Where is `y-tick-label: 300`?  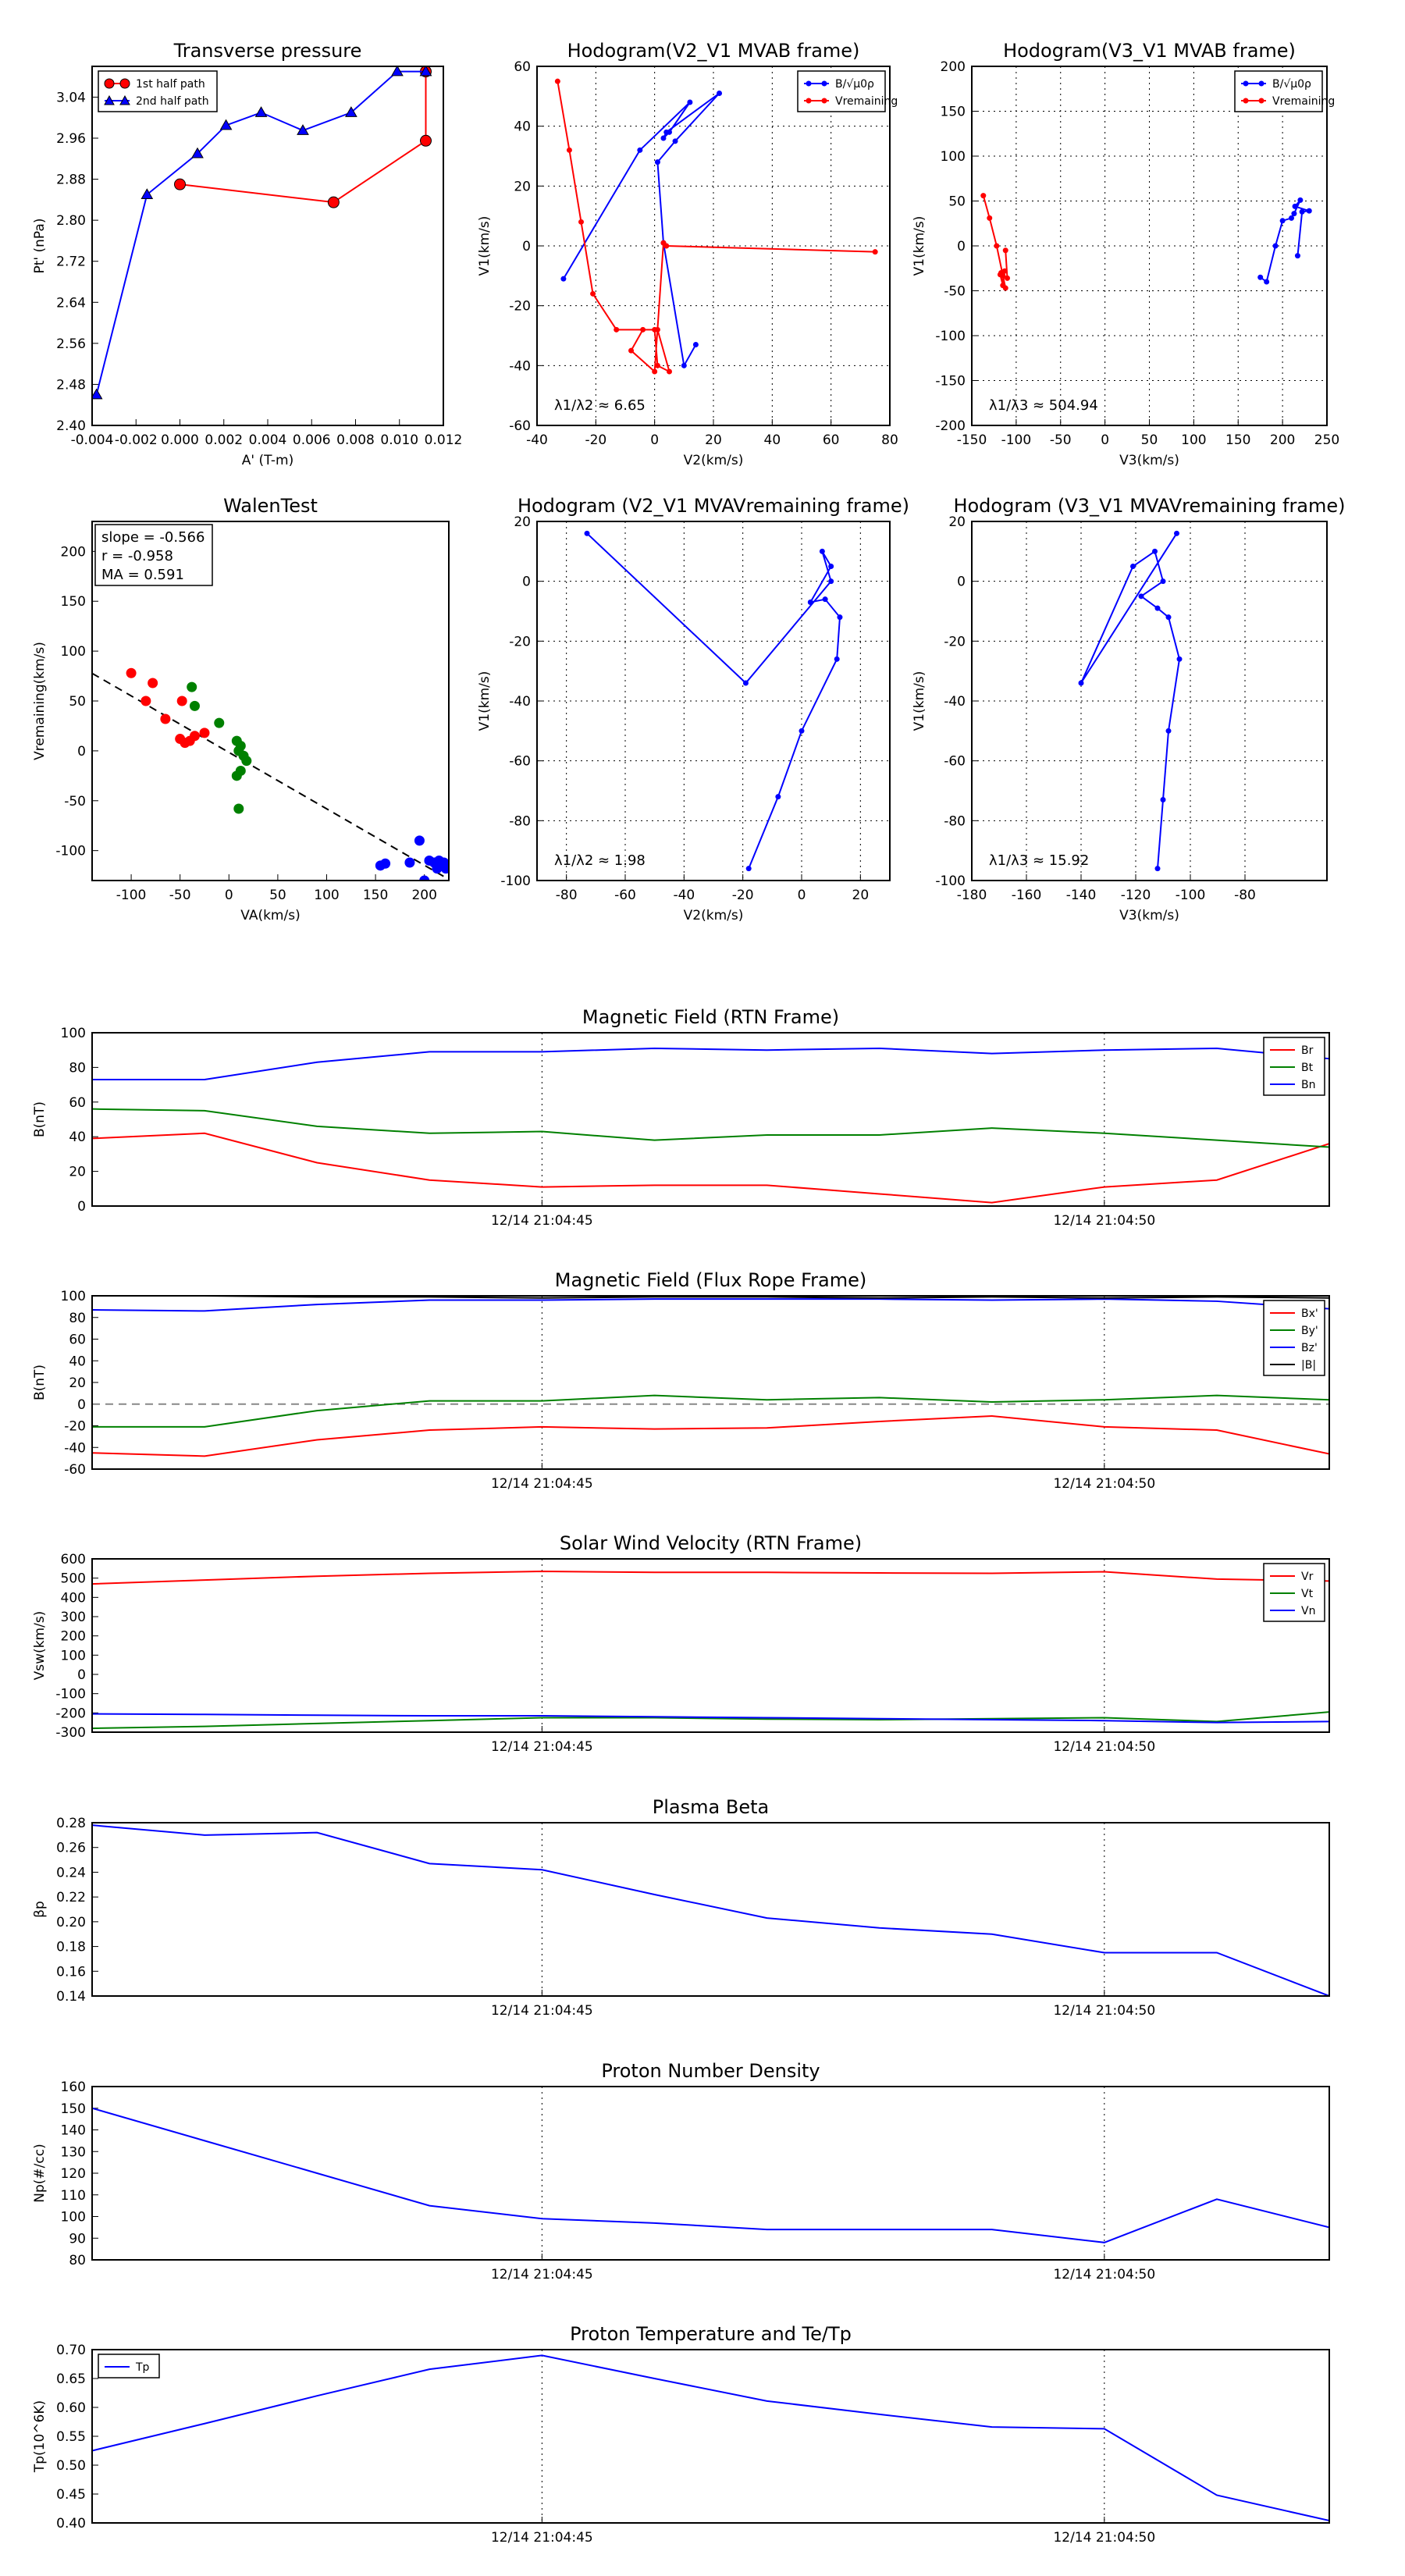 y-tick-label: 300 is located at coordinates (73, 1617).